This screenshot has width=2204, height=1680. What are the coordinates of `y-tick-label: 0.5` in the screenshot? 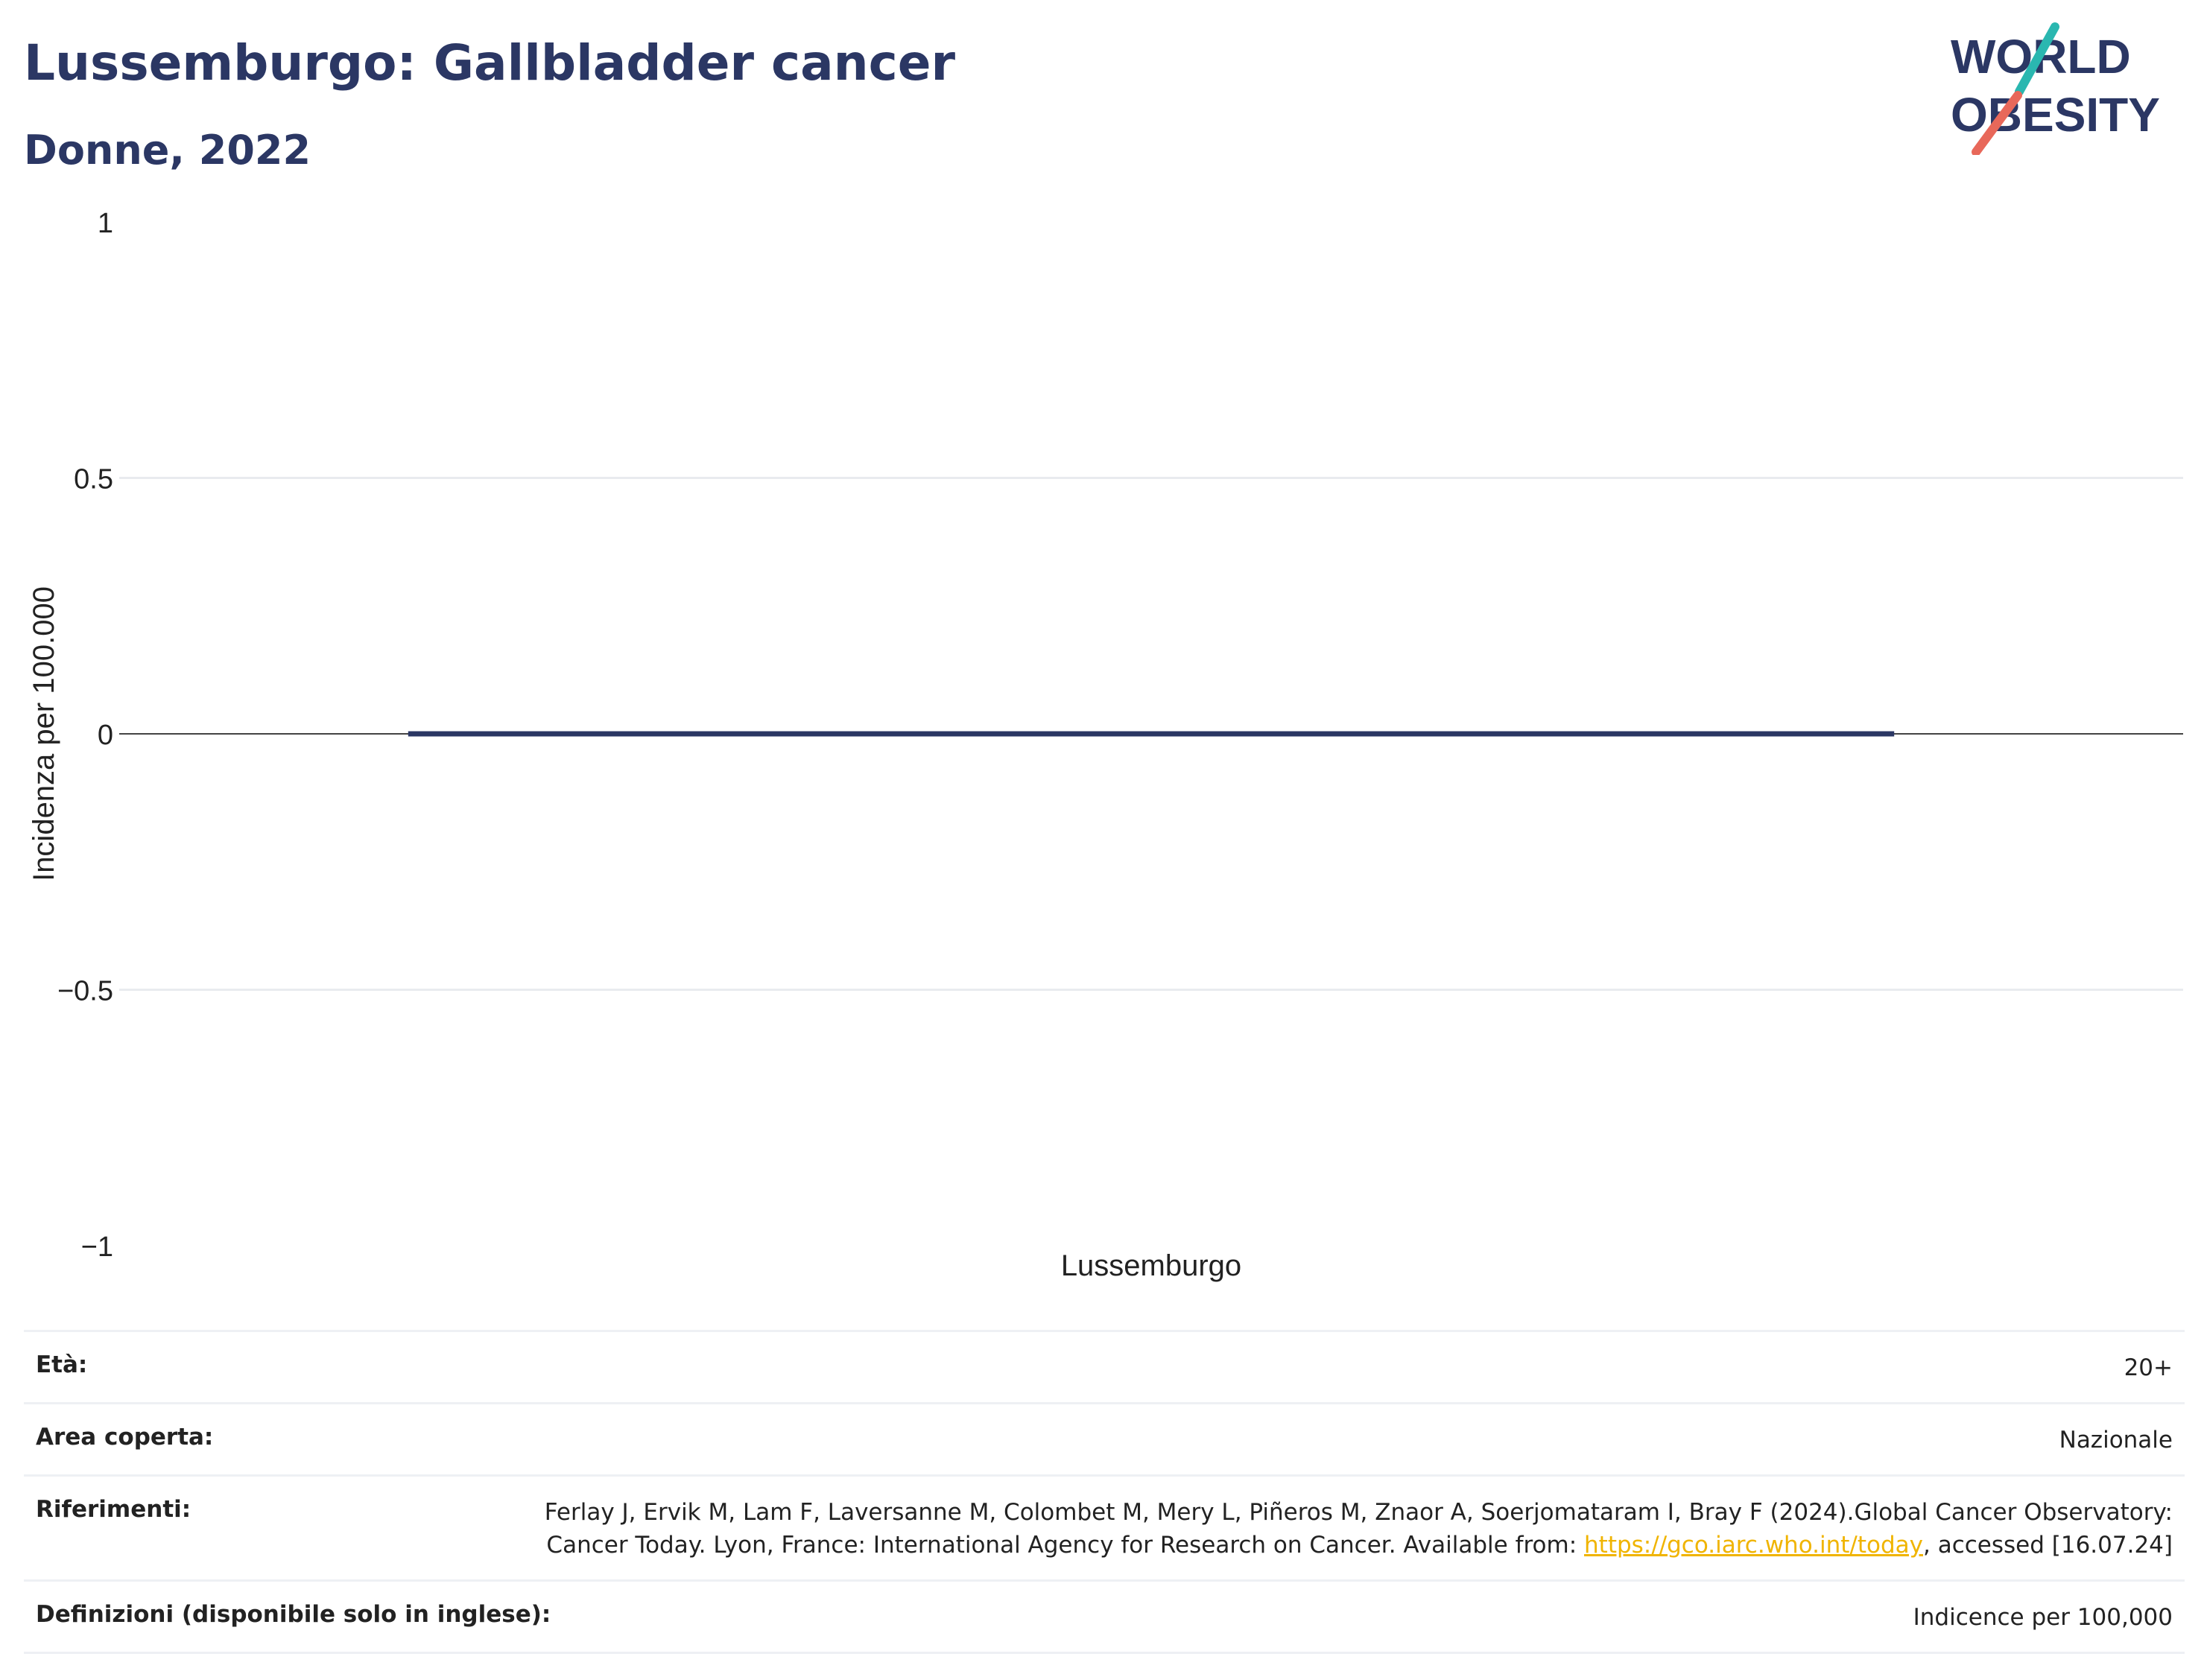 It's located at (93, 479).